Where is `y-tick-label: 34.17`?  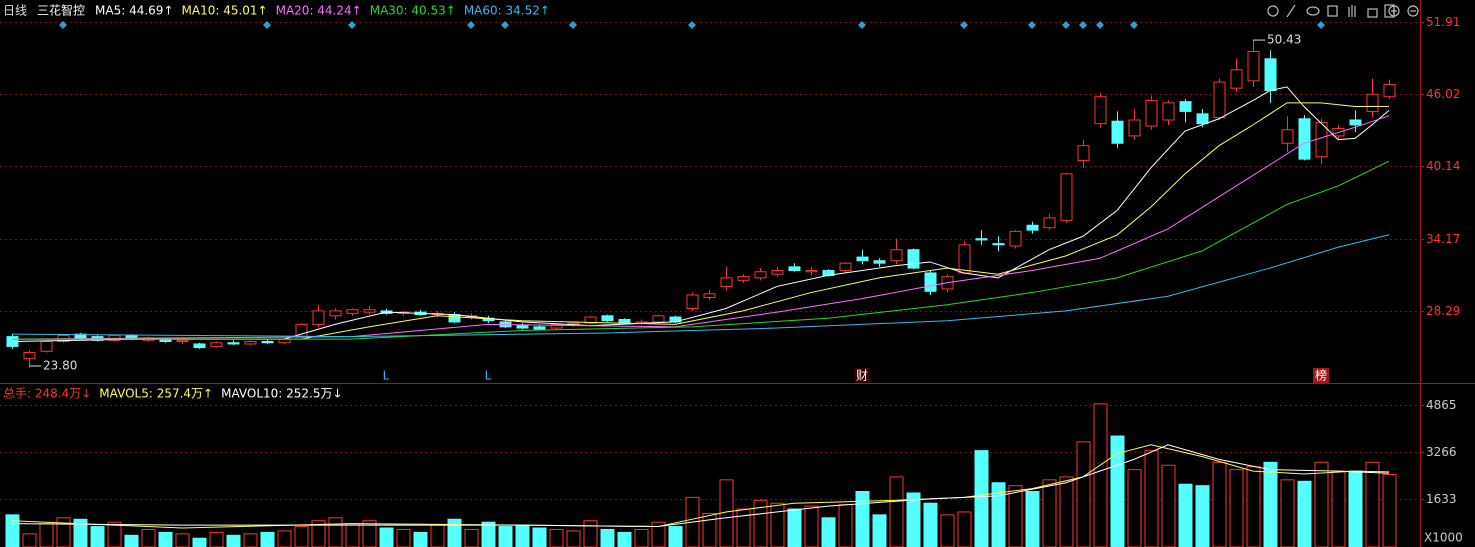
y-tick-label: 34.17 is located at coordinates (1443, 239).